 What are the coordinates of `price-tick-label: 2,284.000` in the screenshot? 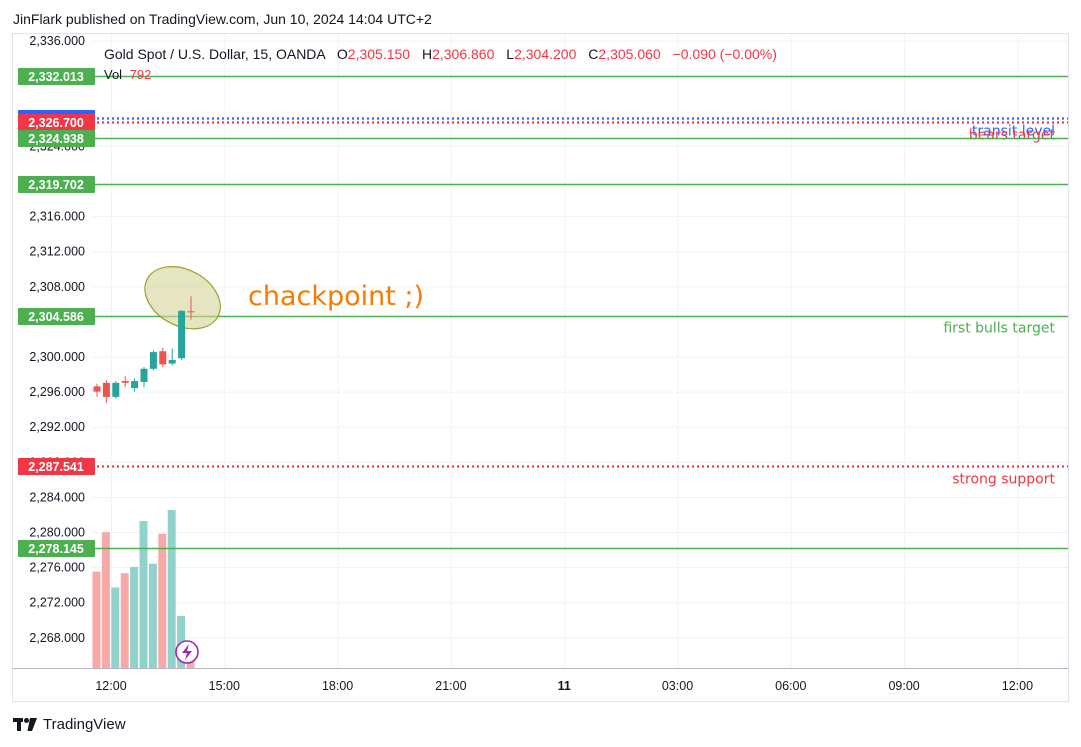 It's located at (57, 497).